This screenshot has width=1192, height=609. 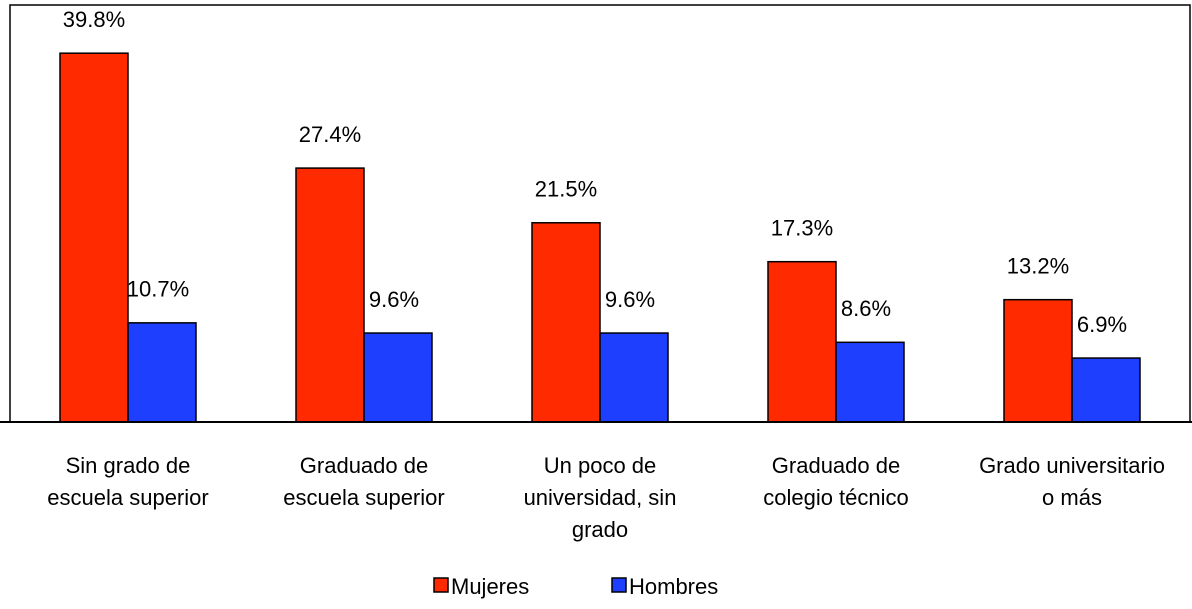 What do you see at coordinates (600, 497) in the screenshot?
I see `x-tick-label: Un poco de universidad, sin grado` at bounding box center [600, 497].